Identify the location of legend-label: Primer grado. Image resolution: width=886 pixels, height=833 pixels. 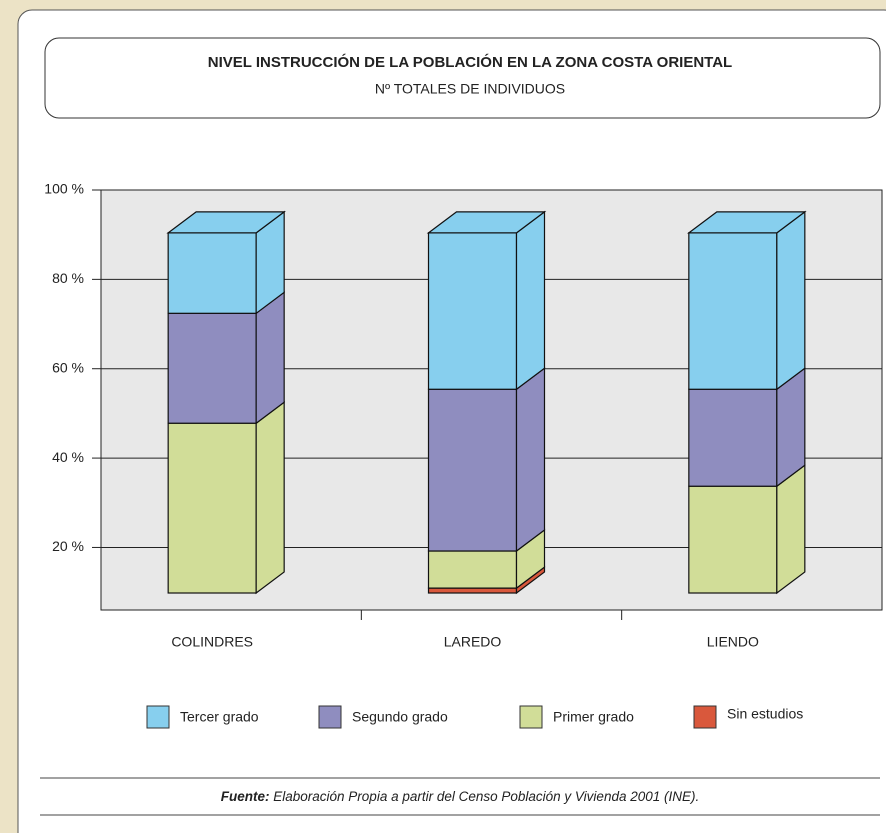
(593, 717).